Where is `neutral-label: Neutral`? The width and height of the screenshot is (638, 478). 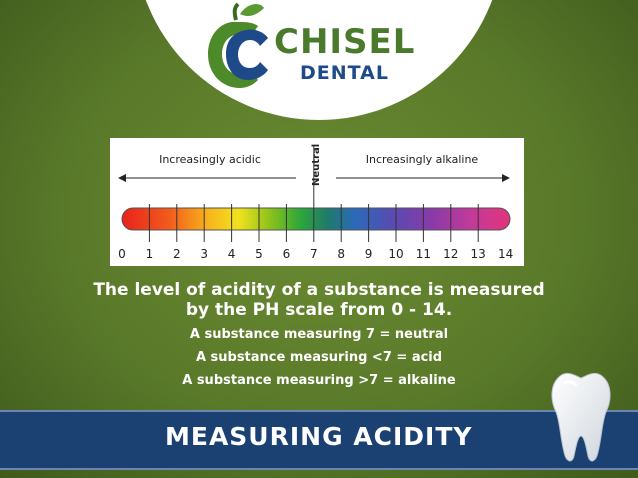
neutral-label: Neutral is located at coordinates (316, 165).